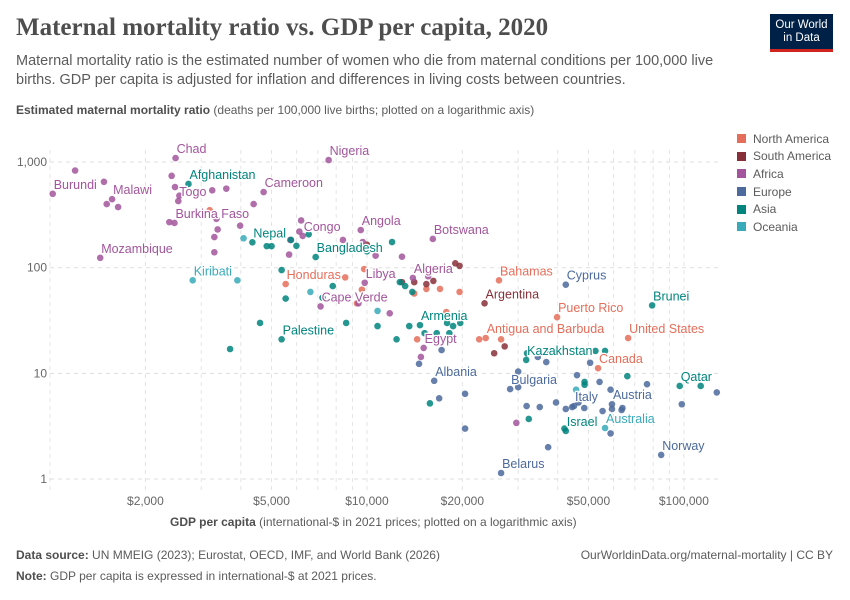  I want to click on point-label: Nepal, so click(269, 233).